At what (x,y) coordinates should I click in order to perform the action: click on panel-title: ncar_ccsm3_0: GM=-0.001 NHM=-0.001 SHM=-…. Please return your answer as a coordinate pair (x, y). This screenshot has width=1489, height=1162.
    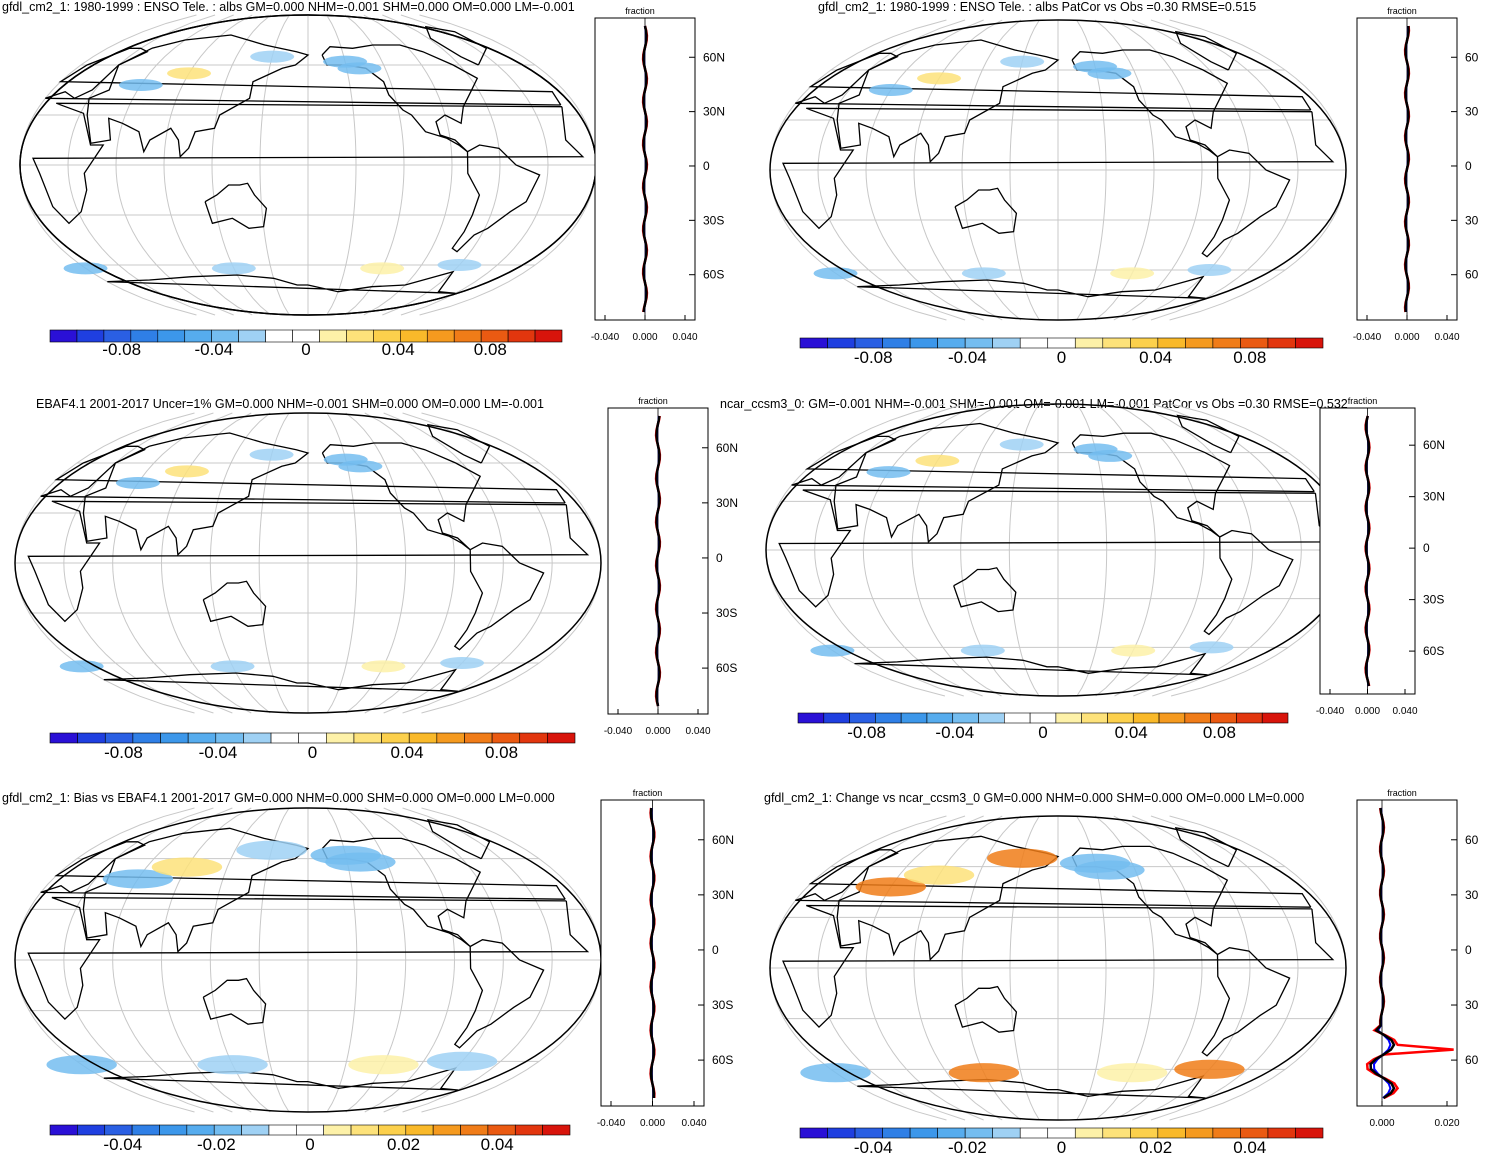
    Looking at the image, I should click on (1034, 404).